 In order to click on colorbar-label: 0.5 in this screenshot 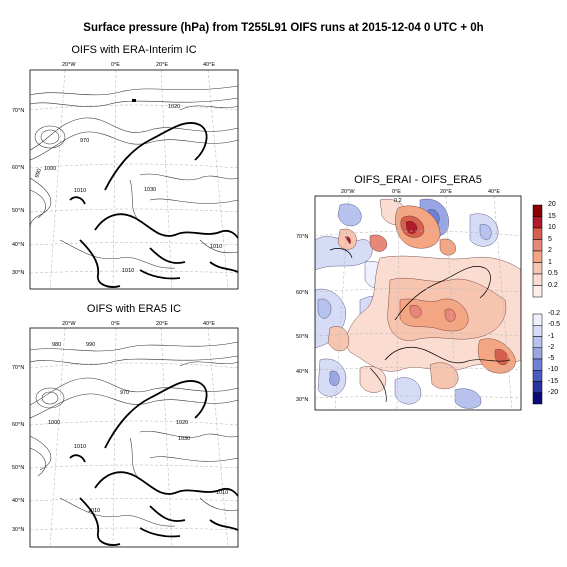, I will do `click(553, 273)`.